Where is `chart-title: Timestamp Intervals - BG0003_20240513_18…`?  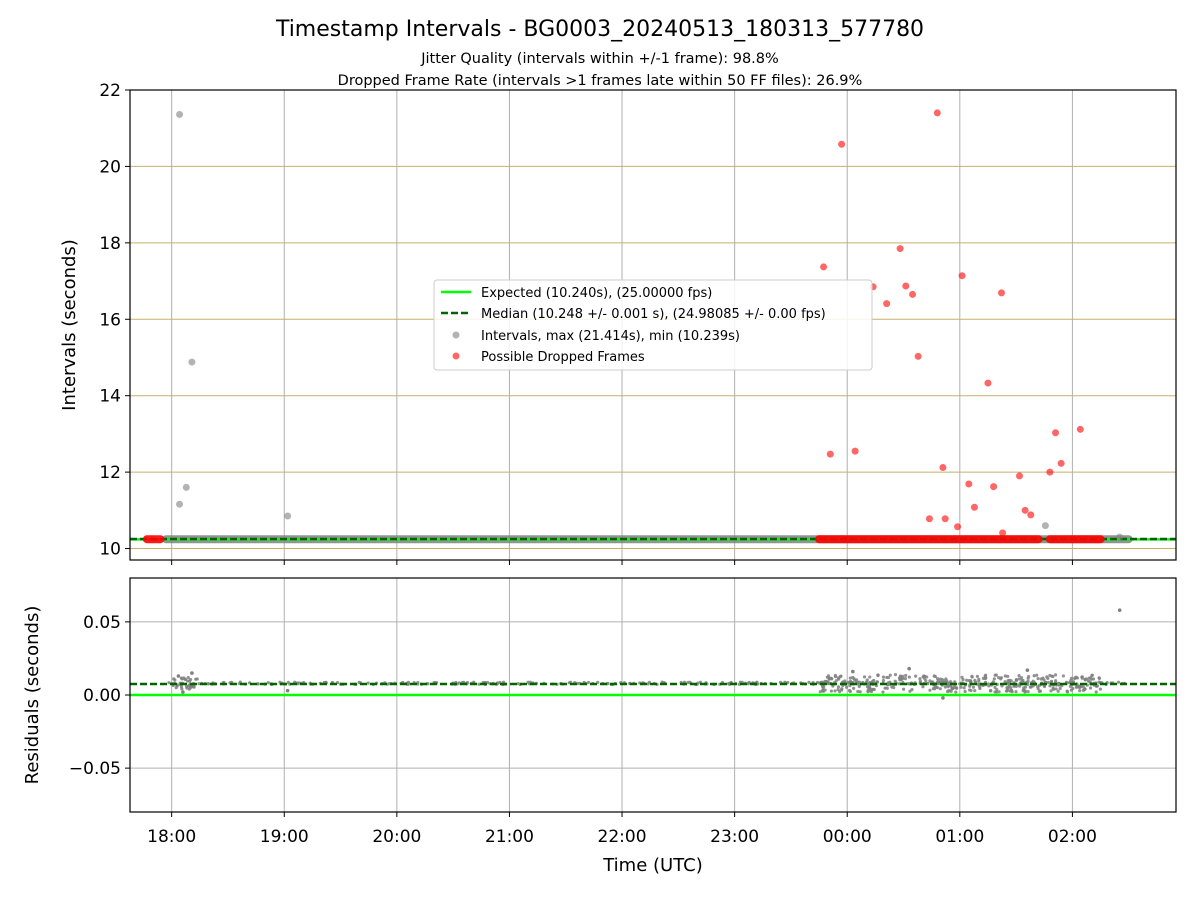 chart-title: Timestamp Intervals - BG0003_20240513_18… is located at coordinates (599, 29).